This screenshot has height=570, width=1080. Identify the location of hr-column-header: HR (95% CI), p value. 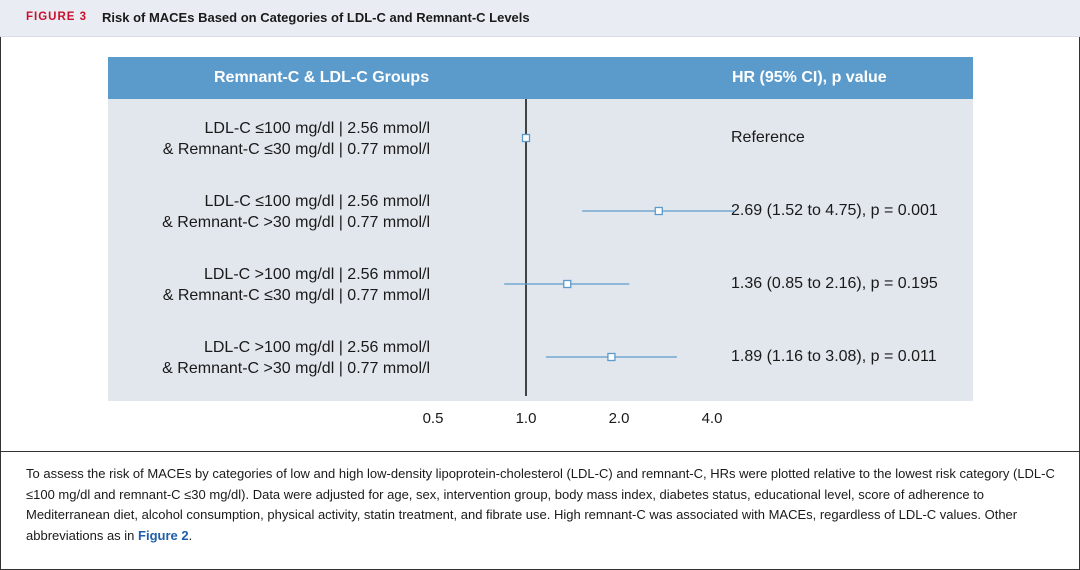
(809, 77).